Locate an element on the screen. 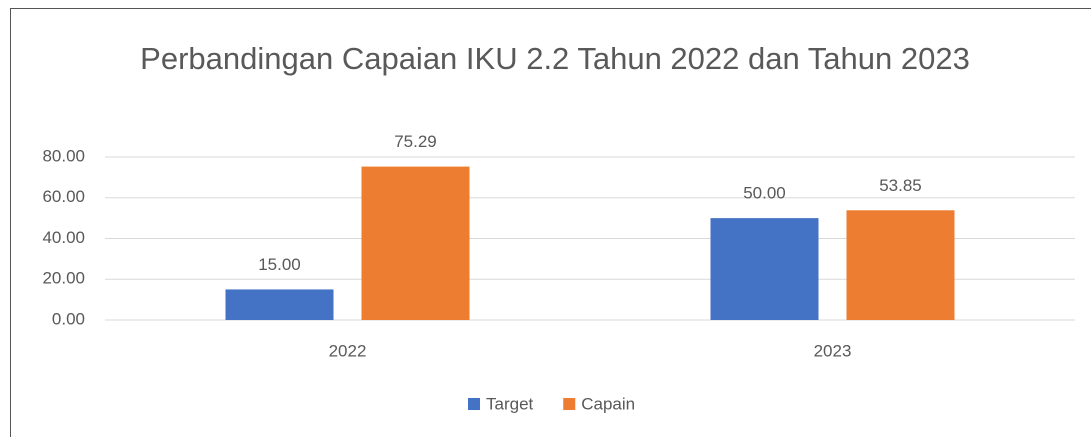 The height and width of the screenshot is (437, 1091). data-label: 53.85 is located at coordinates (900, 185).